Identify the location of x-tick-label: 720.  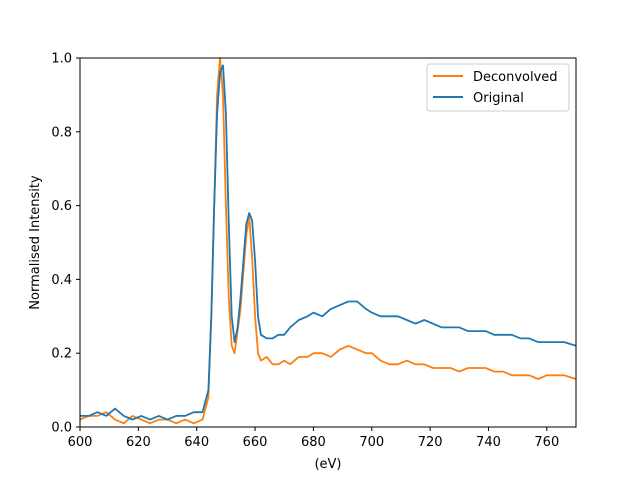
(430, 442).